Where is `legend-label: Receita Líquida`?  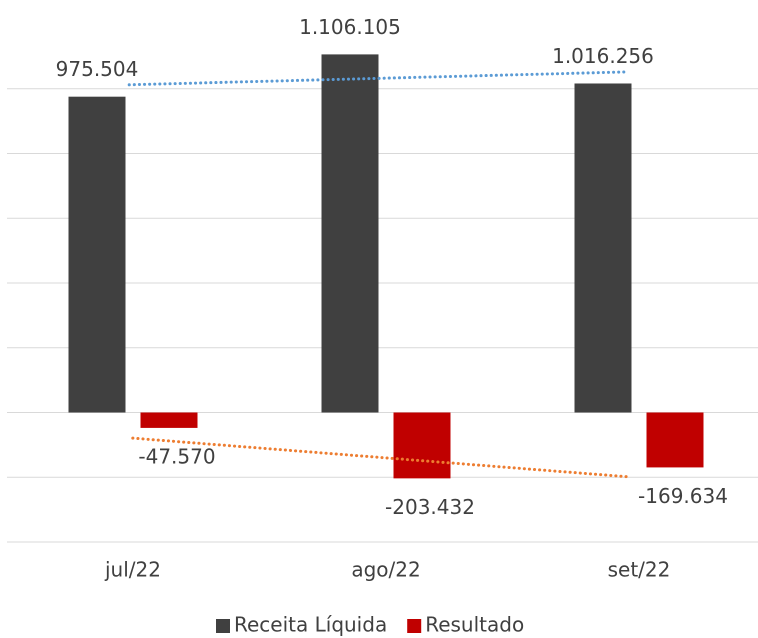
legend-label: Receita Líquida is located at coordinates (310, 625).